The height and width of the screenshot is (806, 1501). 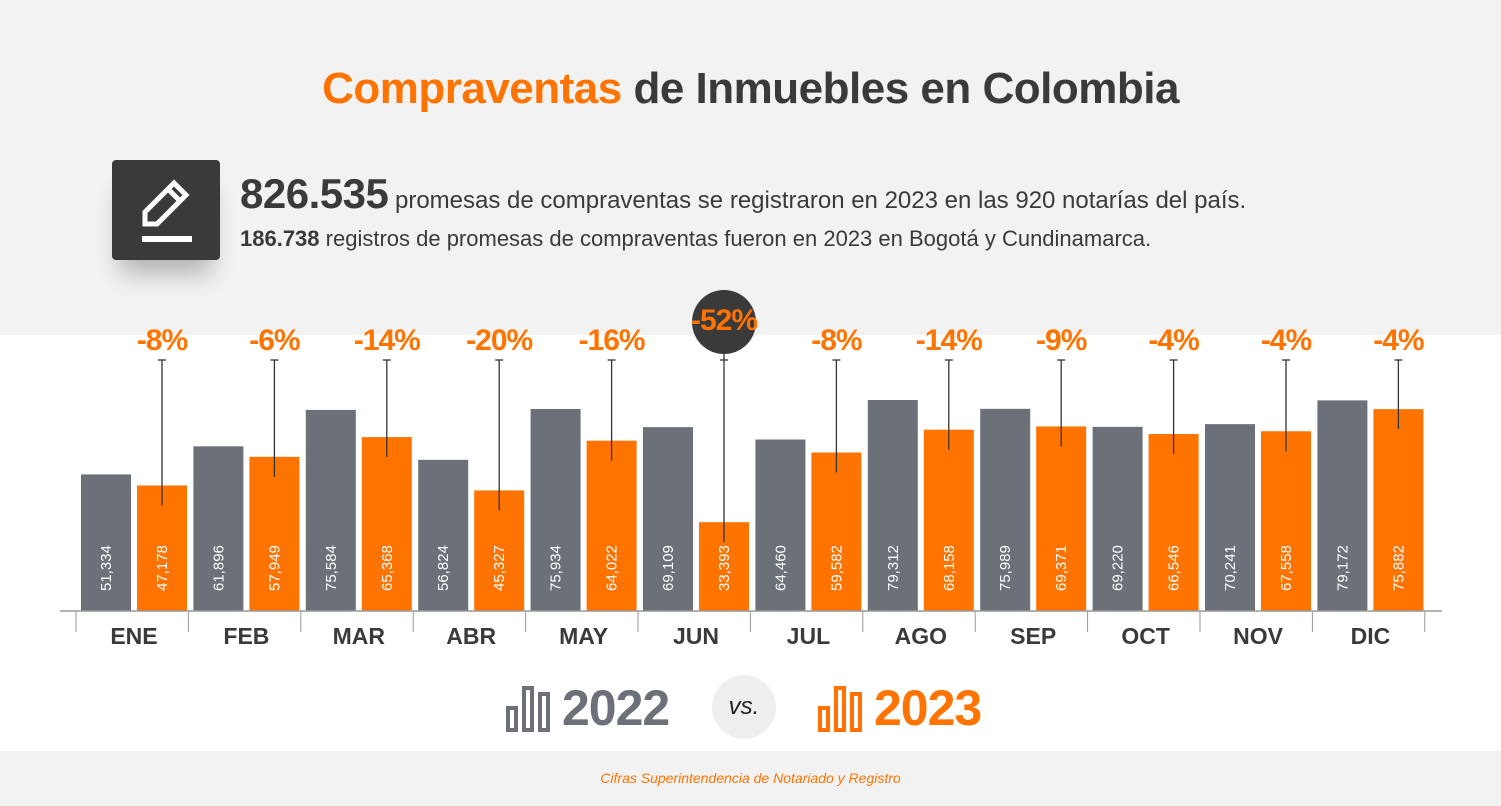 I want to click on value-label-2023: 45,327, so click(x=499, y=568).